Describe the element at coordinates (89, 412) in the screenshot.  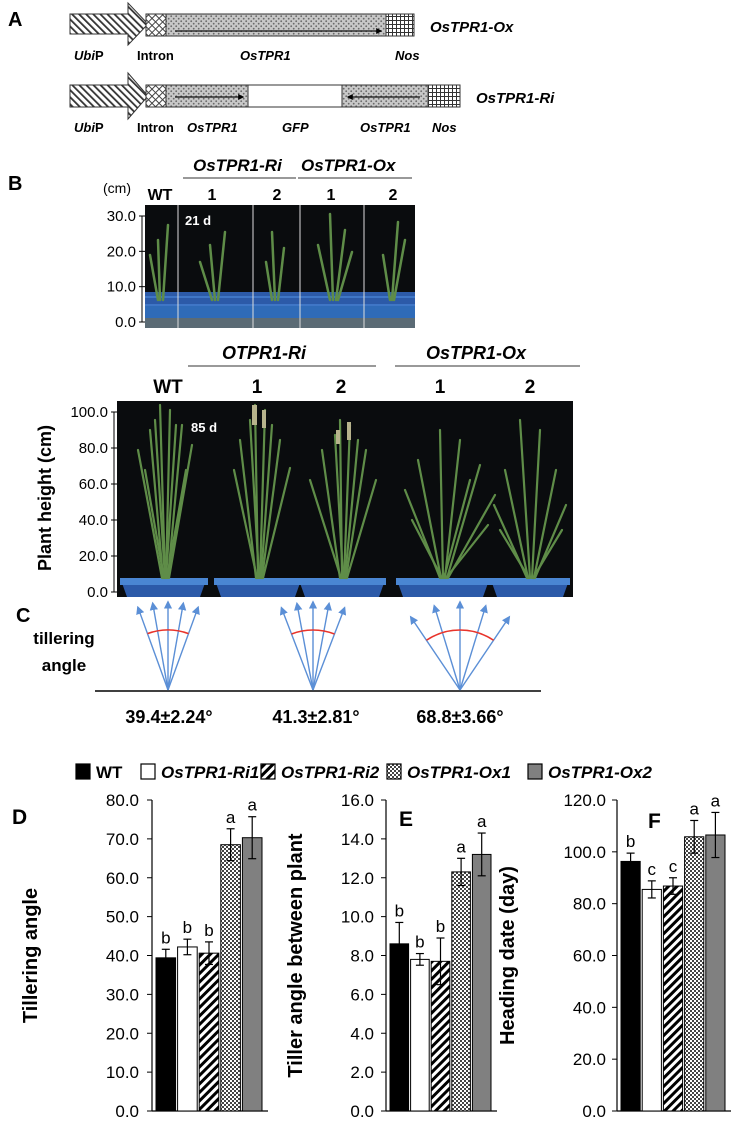
I see `bottom-scale-tick: 100.0` at that location.